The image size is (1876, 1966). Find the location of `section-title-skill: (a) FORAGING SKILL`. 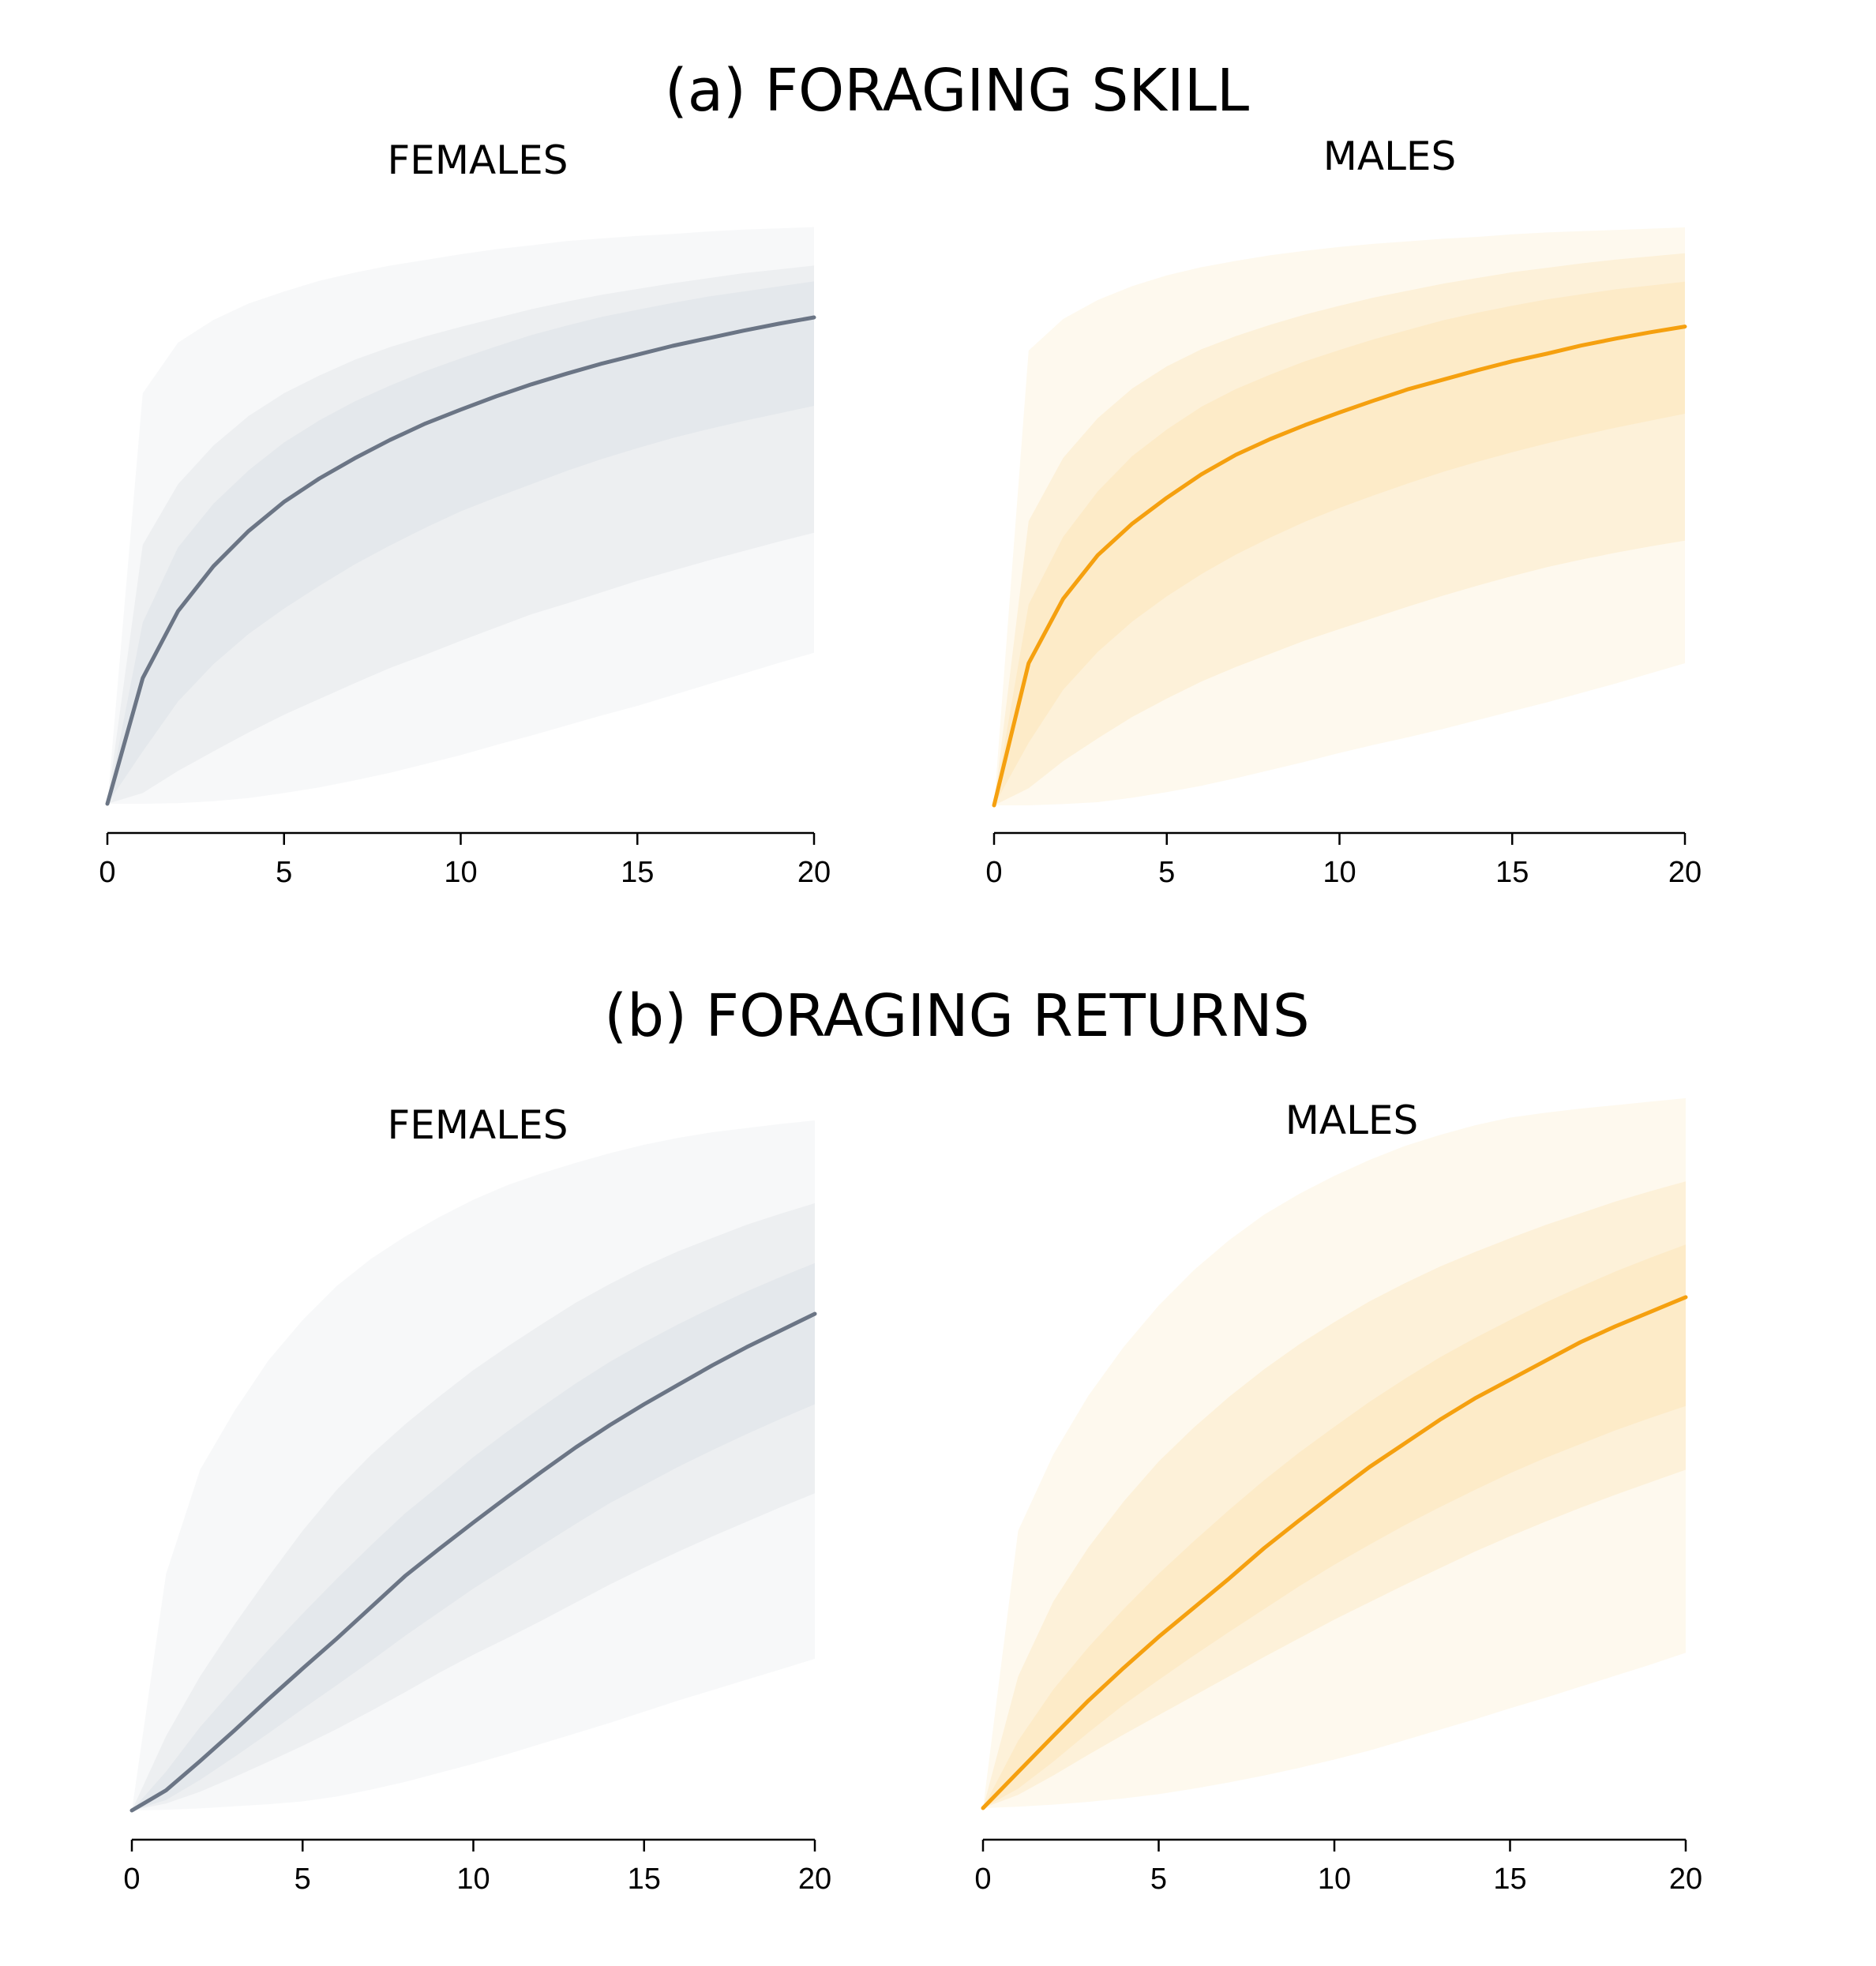

section-title-skill: (a) FORAGING SKILL is located at coordinates (957, 91).